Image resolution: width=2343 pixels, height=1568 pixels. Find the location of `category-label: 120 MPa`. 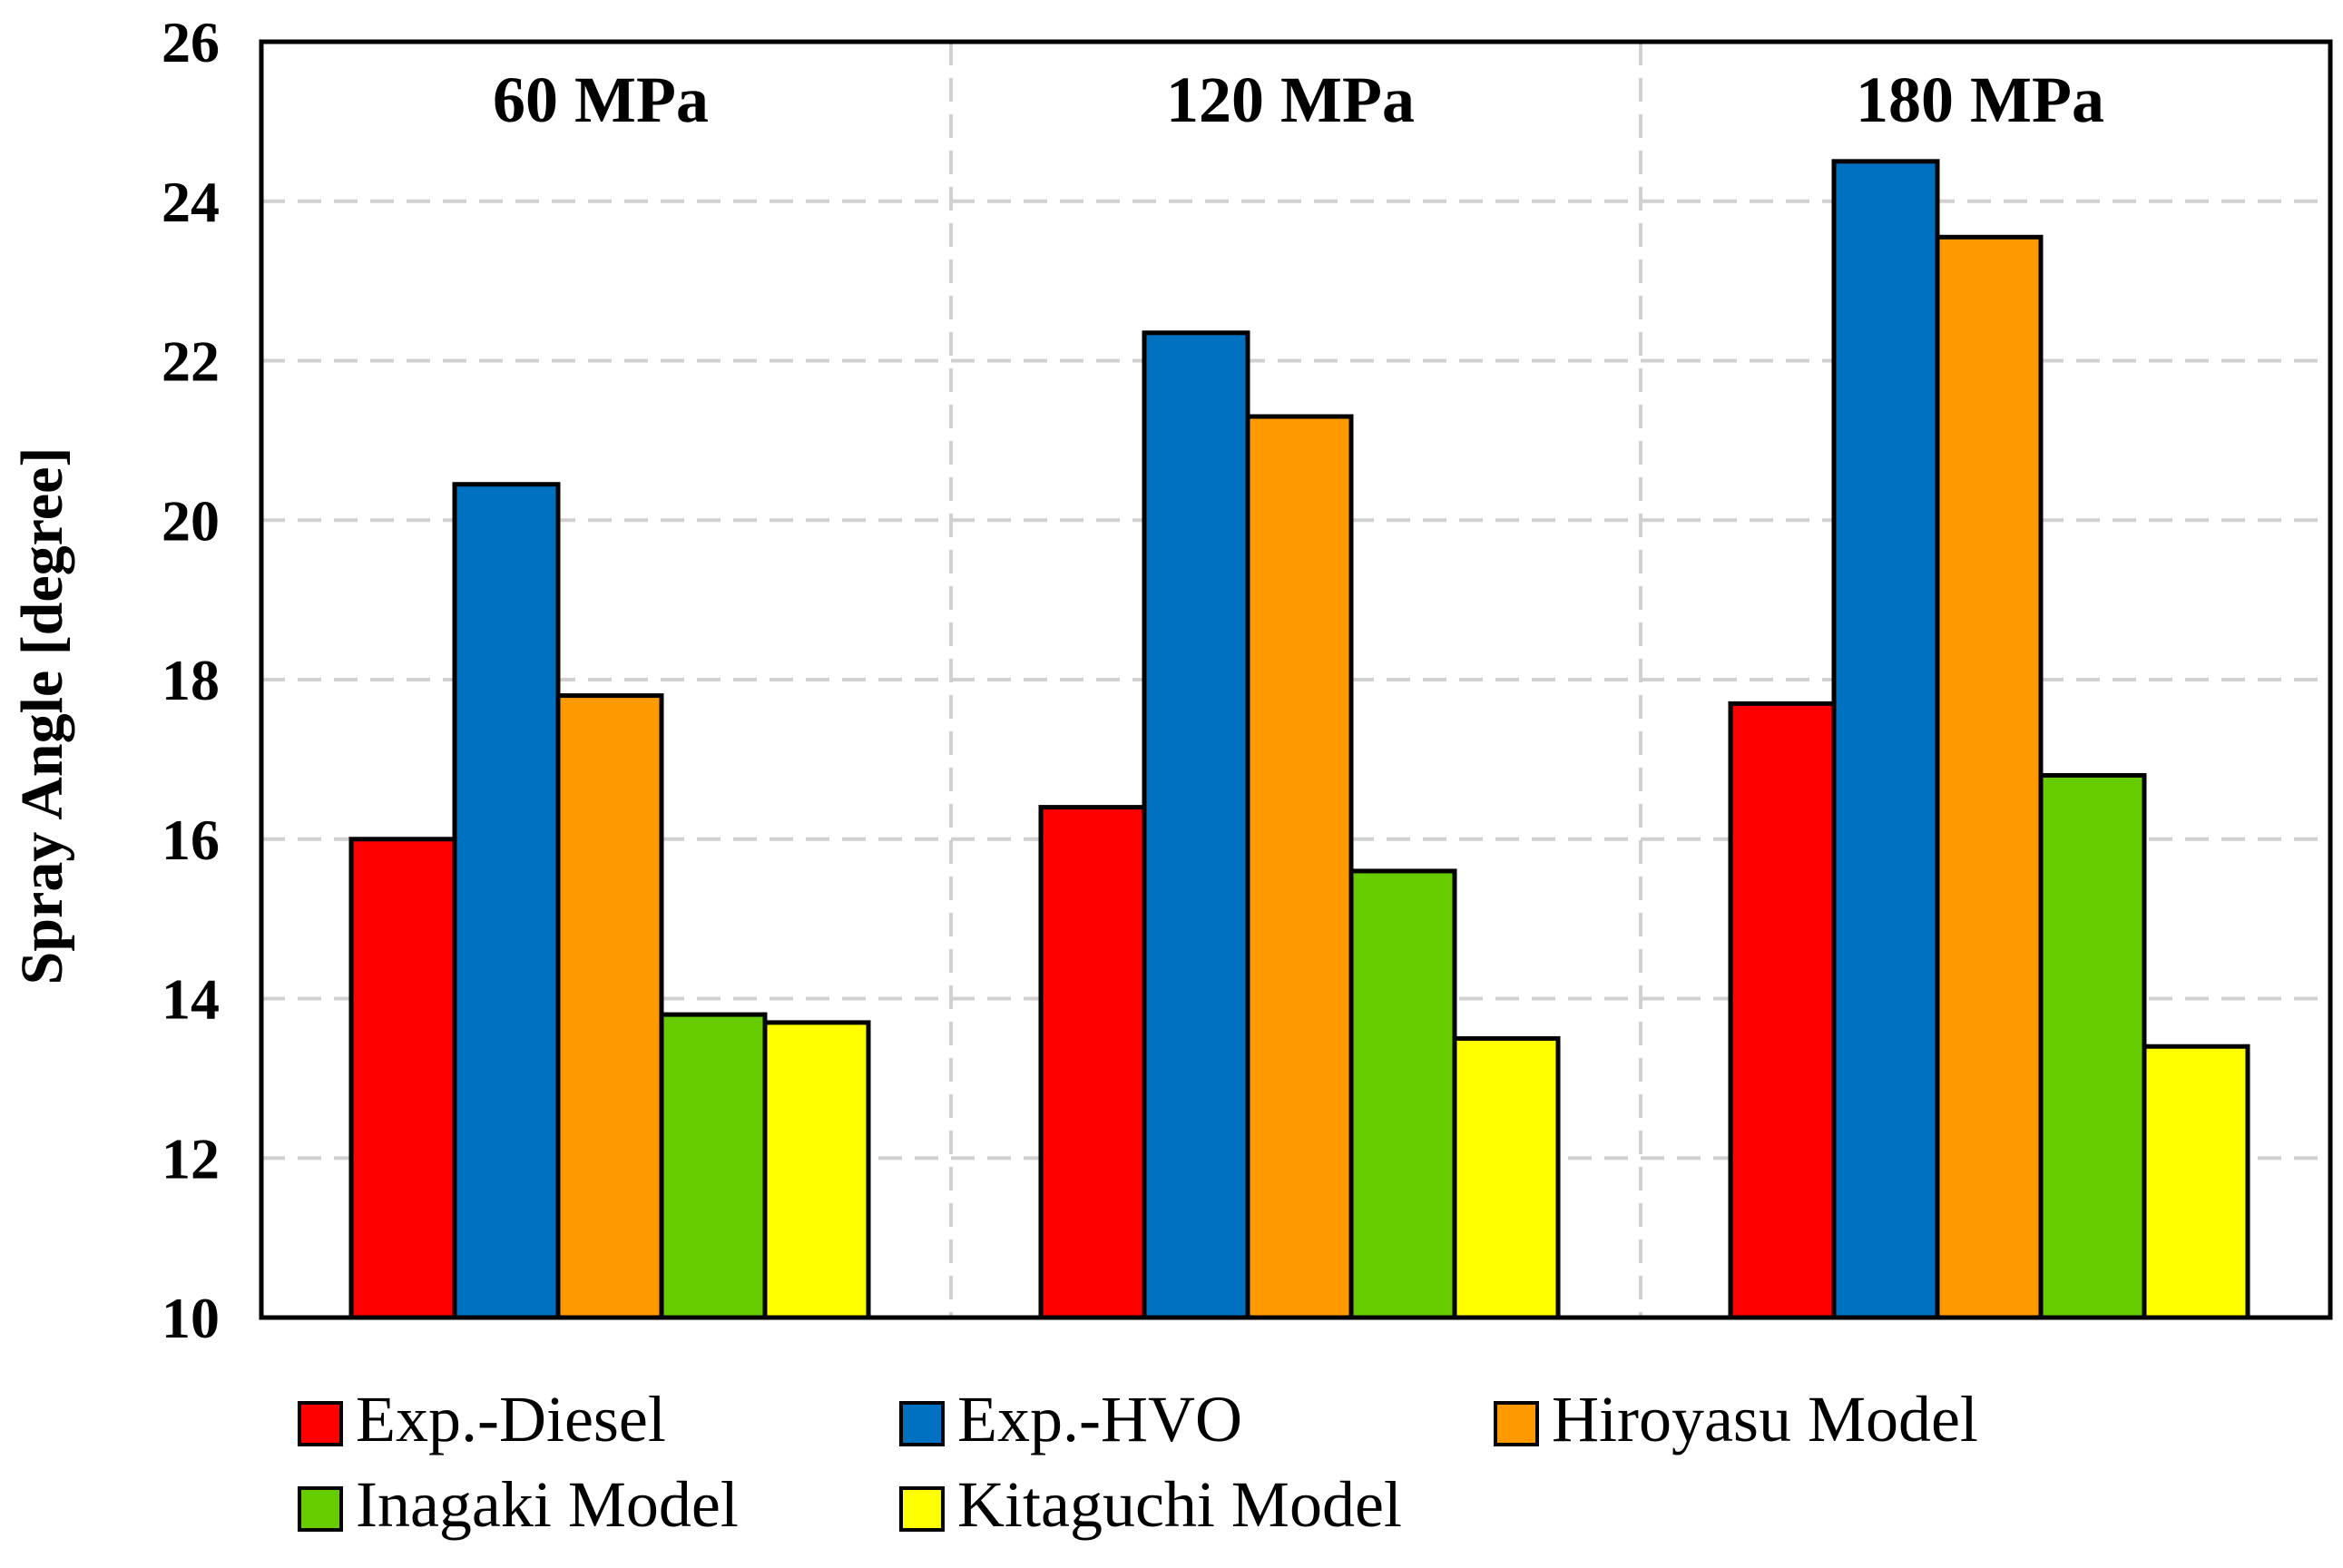

category-label: 120 MPa is located at coordinates (1290, 100).